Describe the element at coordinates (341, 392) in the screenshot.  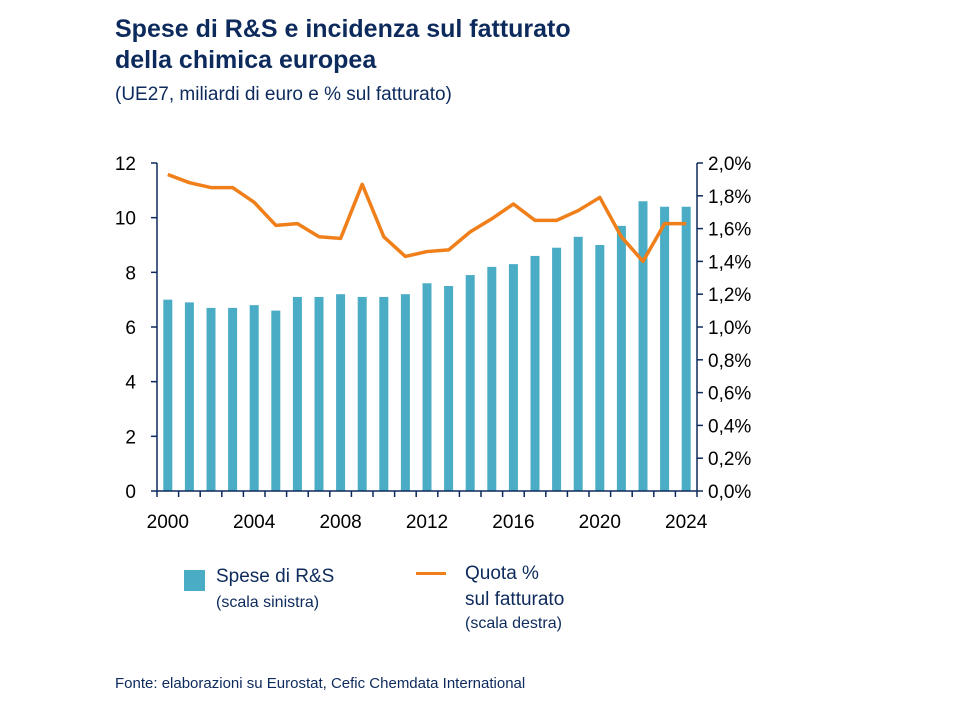
I see `bar-2008` at that location.